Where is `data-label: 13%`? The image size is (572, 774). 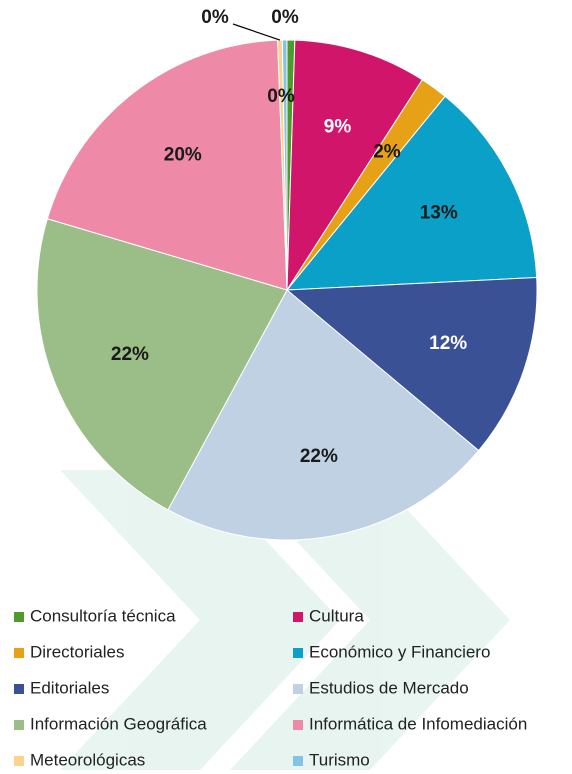 data-label: 13% is located at coordinates (439, 212).